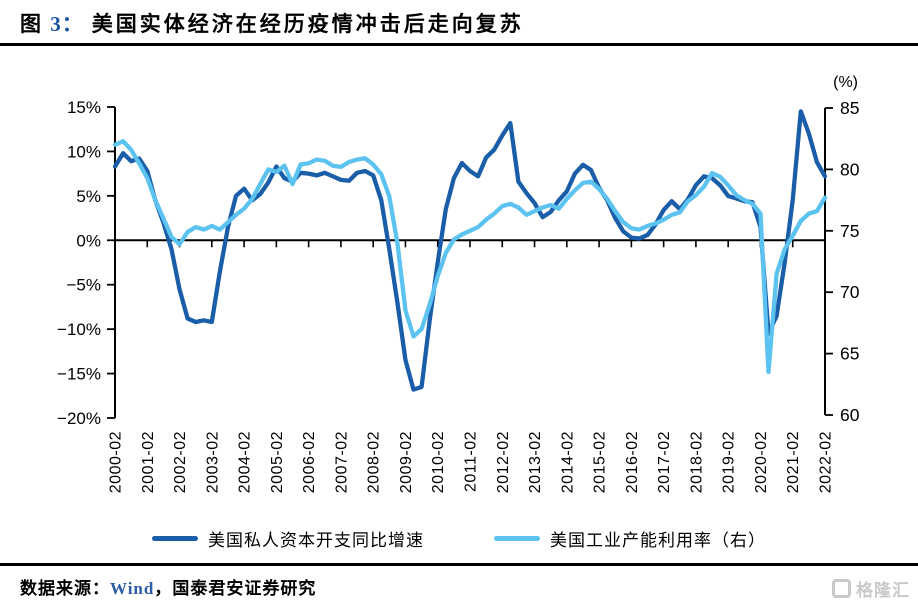 This screenshot has width=918, height=607. Describe the element at coordinates (849, 108) in the screenshot. I see `y-axis-right-label: 85` at that location.